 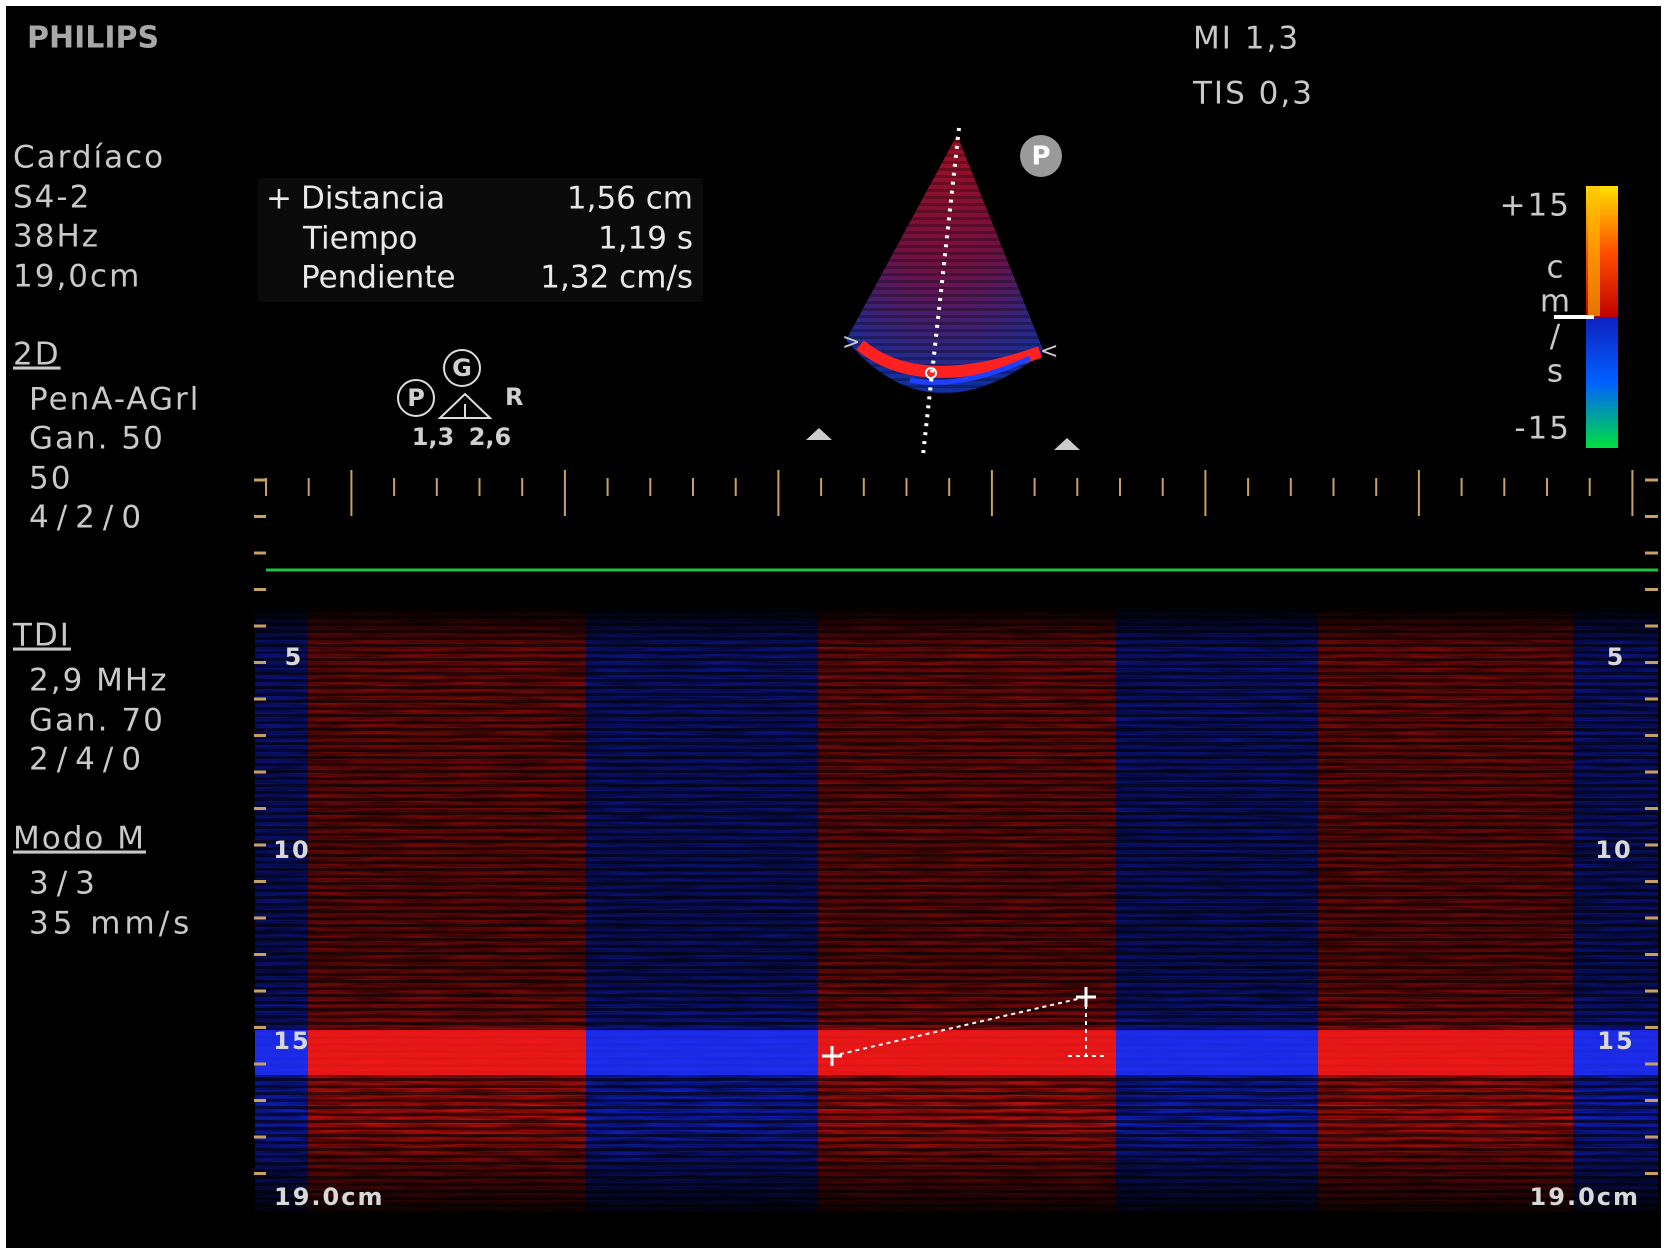 I want to click on measure-value: 1,19 s, so click(x=645, y=239).